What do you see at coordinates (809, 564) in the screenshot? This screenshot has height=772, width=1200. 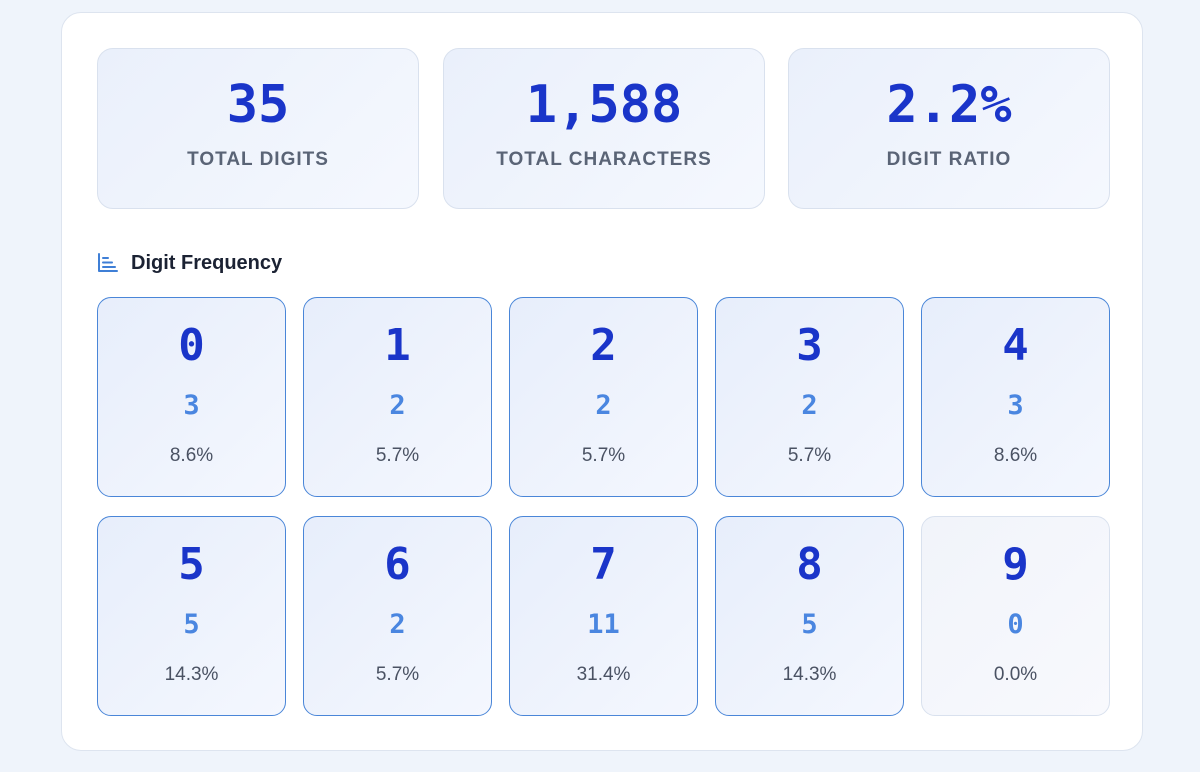 I see `digit-char: 8` at bounding box center [809, 564].